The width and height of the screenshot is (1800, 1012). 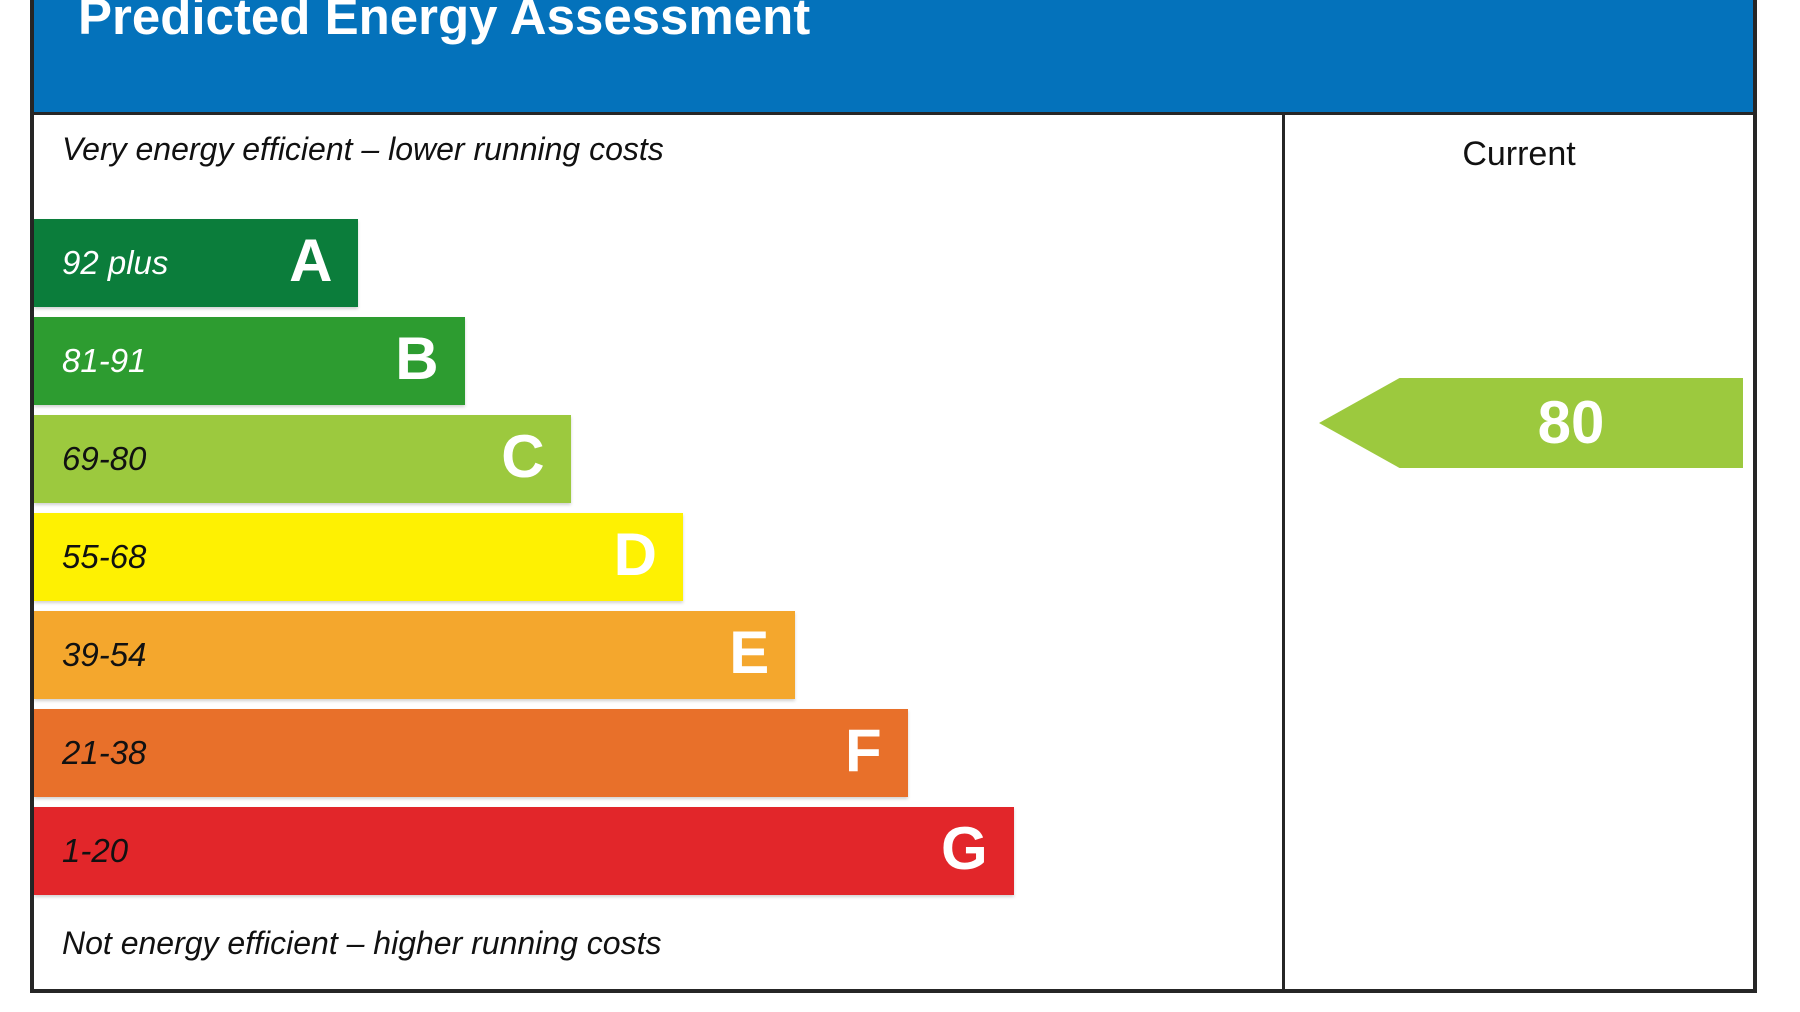 What do you see at coordinates (115, 262) in the screenshot?
I see `band-range-label: 92 plus` at bounding box center [115, 262].